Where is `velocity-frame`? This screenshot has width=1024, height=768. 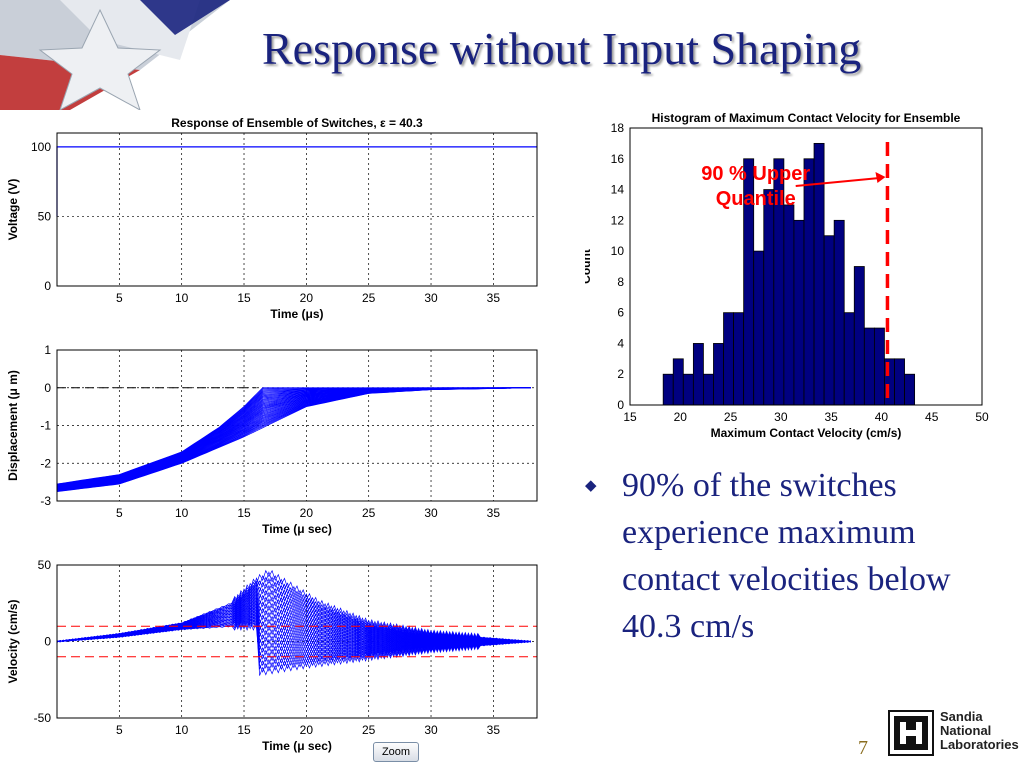 velocity-frame is located at coordinates (297, 641).